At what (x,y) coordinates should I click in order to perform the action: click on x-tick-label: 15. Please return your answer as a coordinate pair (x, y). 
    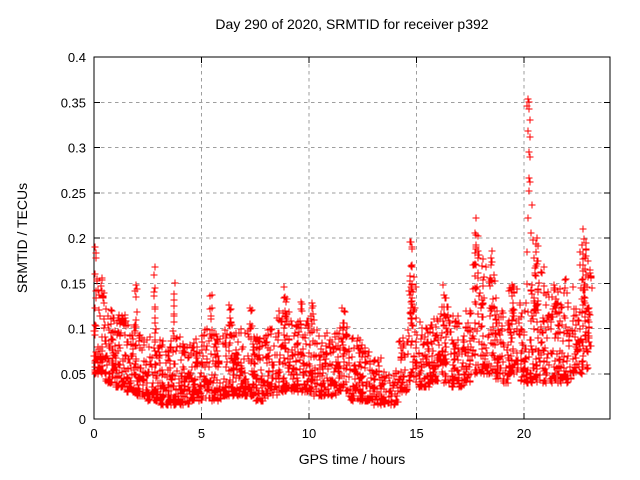
    Looking at the image, I should click on (416, 433).